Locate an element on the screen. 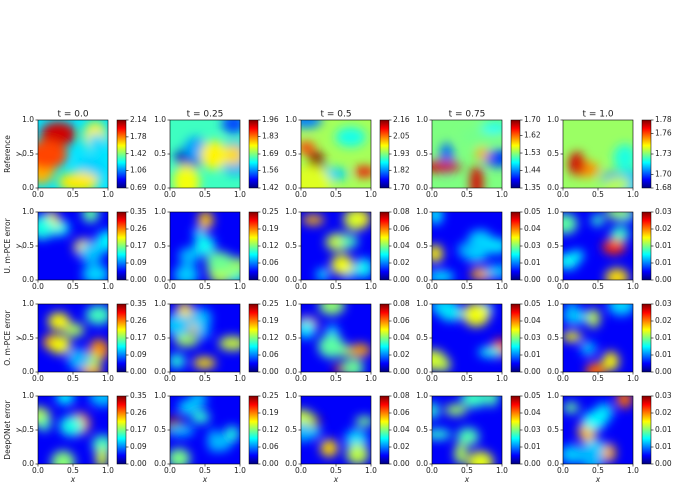 The image size is (677, 488). x-axis-label: x is located at coordinates (336, 479).